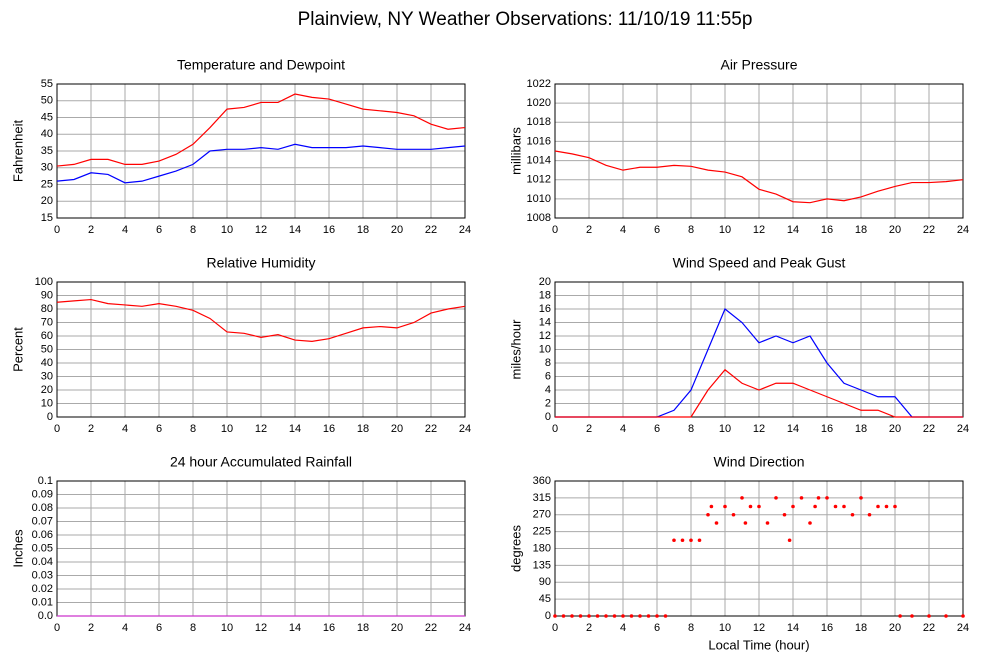  I want to click on y-tick-label: 1010, so click(539, 199).